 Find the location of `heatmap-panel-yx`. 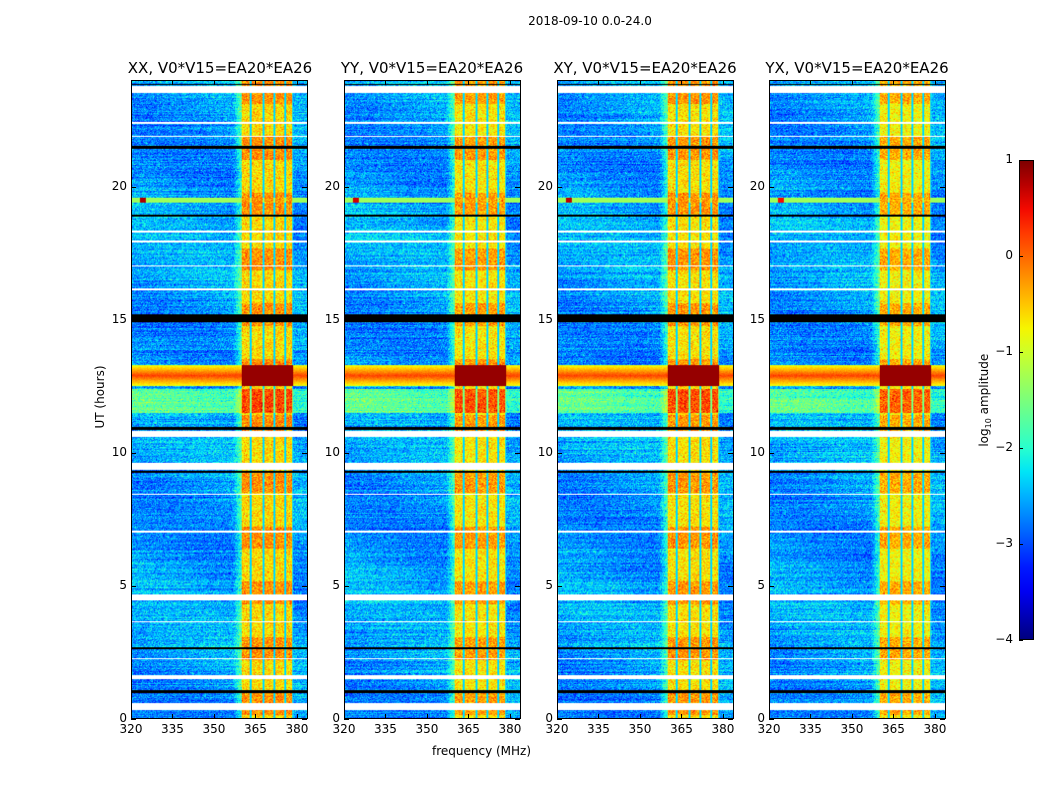

heatmap-panel-yx is located at coordinates (857, 399).